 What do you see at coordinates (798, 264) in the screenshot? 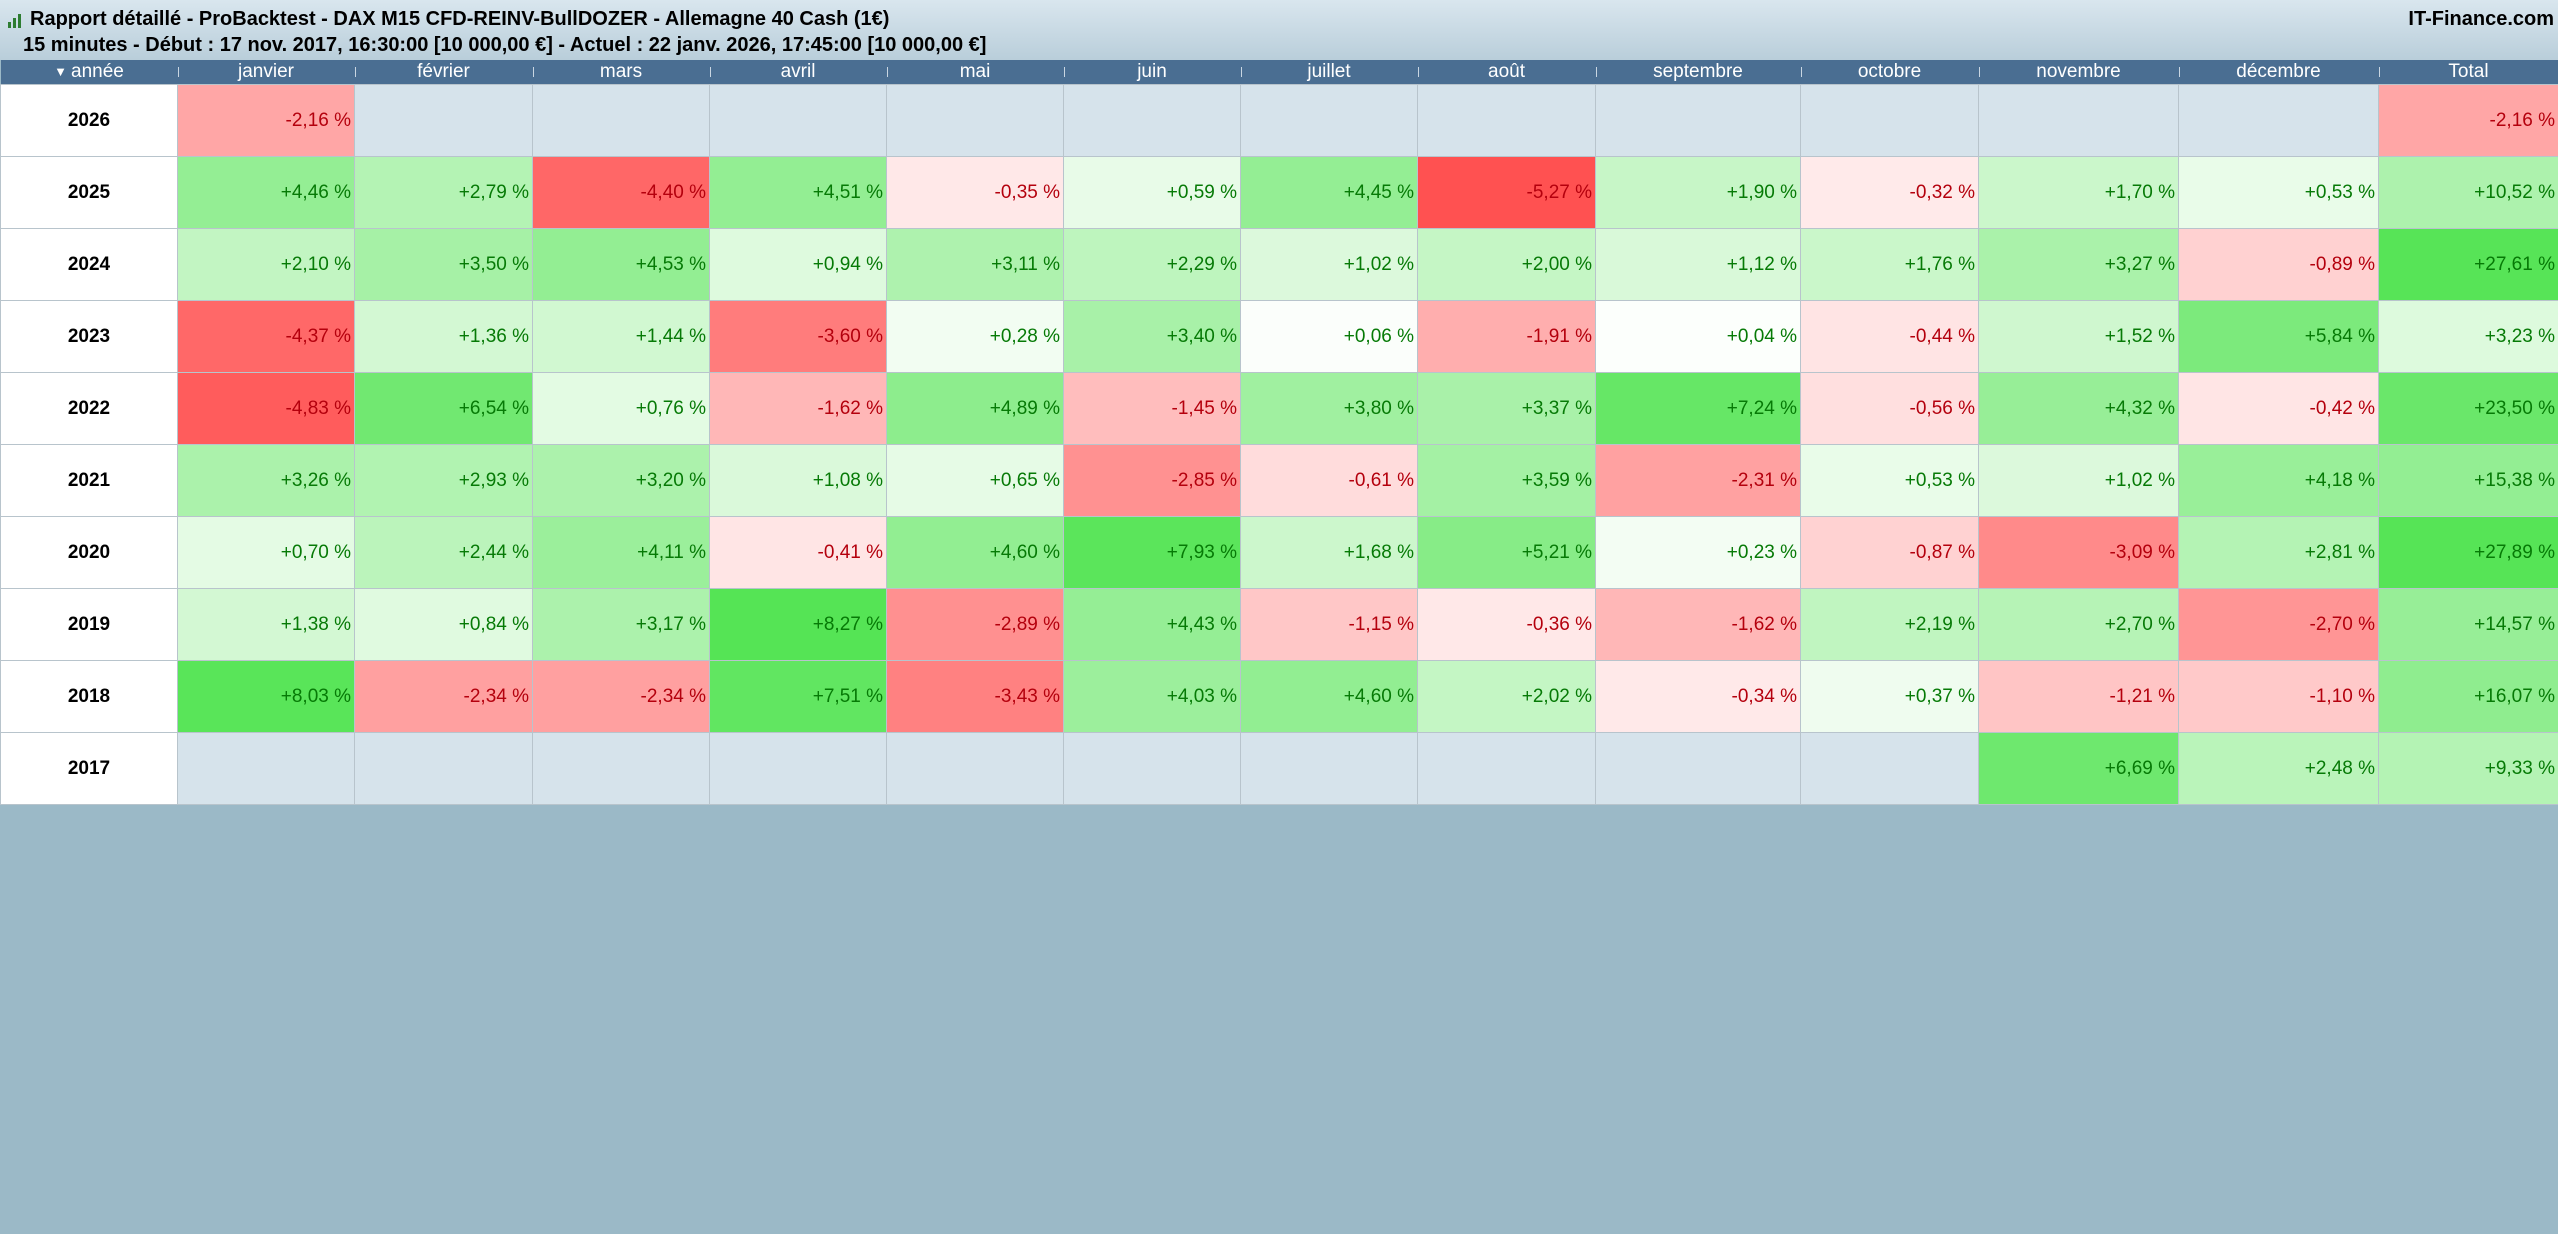
I see `monthly-return-cell: +0,94 %` at bounding box center [798, 264].